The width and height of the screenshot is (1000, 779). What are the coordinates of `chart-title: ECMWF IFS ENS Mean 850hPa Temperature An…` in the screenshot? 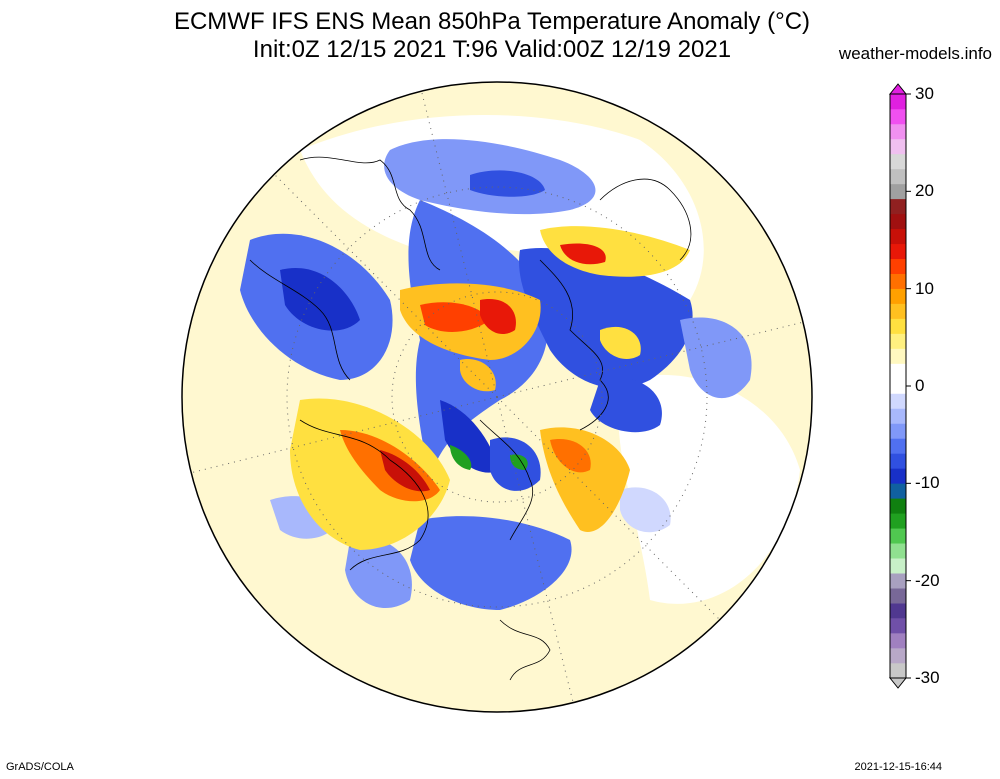 It's located at (492, 21).